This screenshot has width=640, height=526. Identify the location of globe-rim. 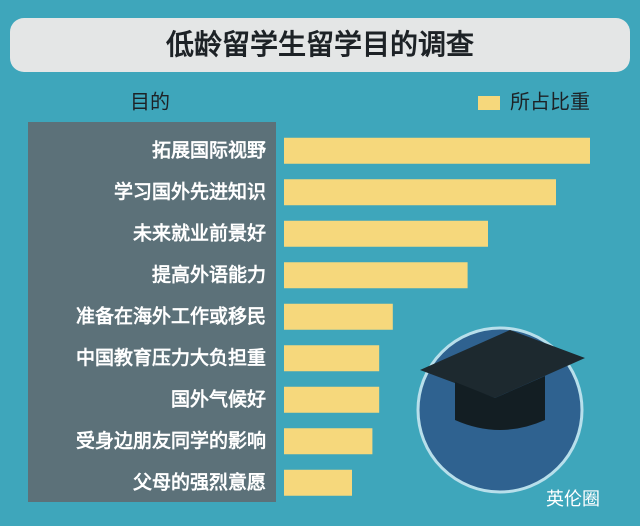
(500, 410).